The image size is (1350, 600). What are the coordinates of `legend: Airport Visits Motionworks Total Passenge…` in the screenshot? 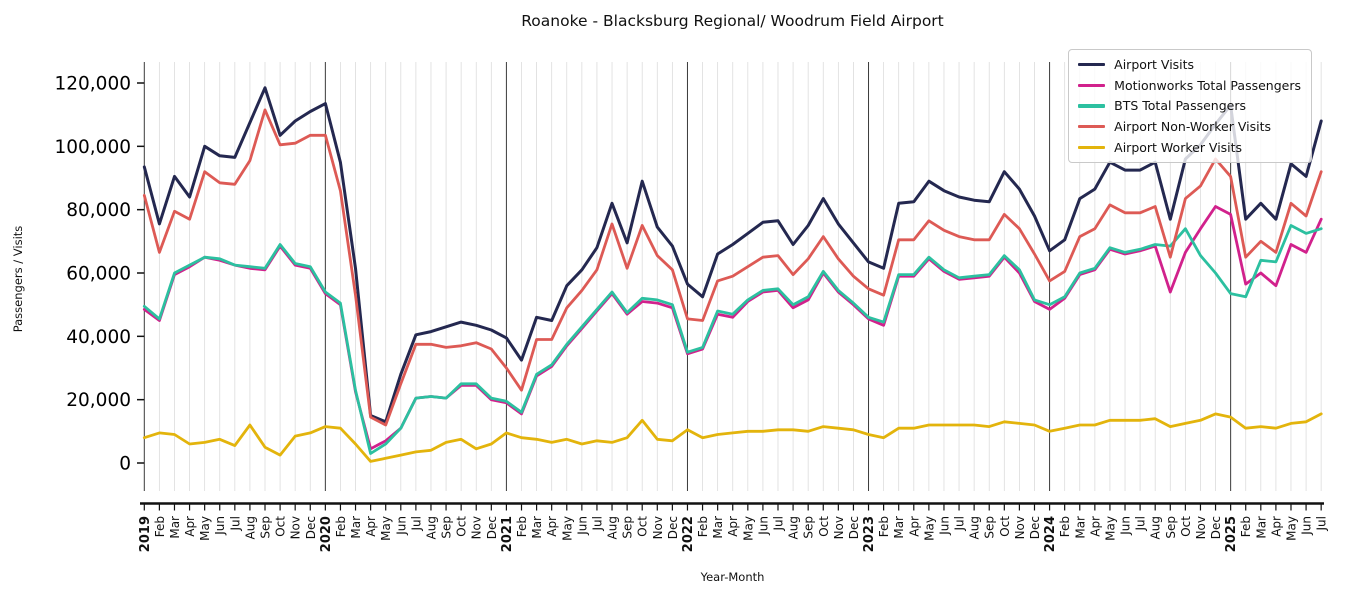 It's located at (1190, 106).